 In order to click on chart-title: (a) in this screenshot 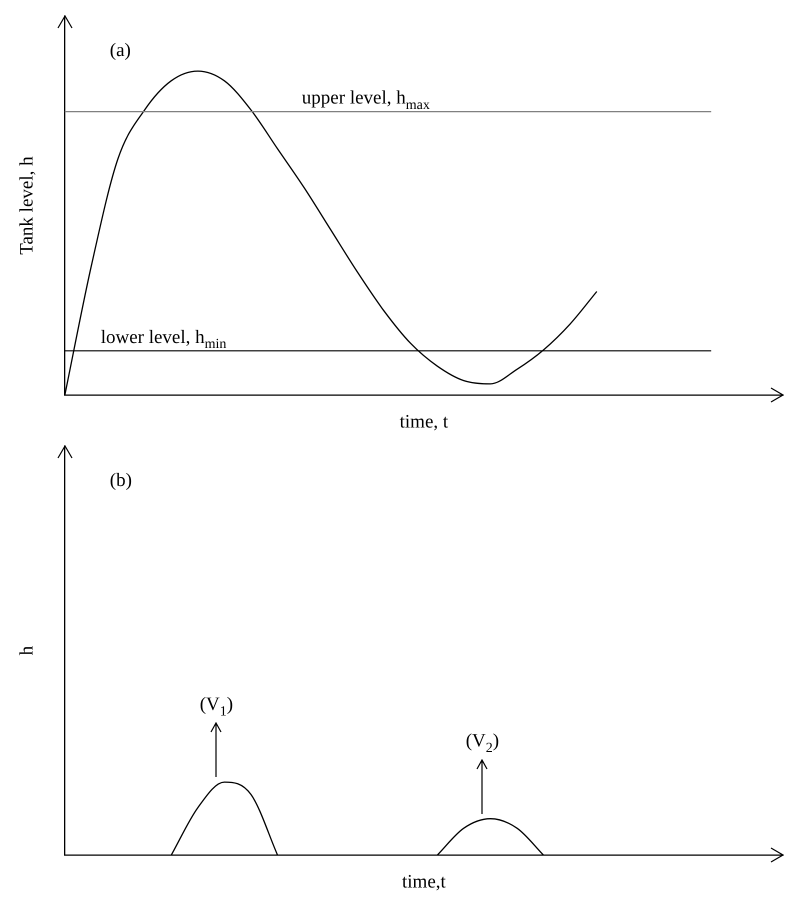, I will do `click(120, 50)`.